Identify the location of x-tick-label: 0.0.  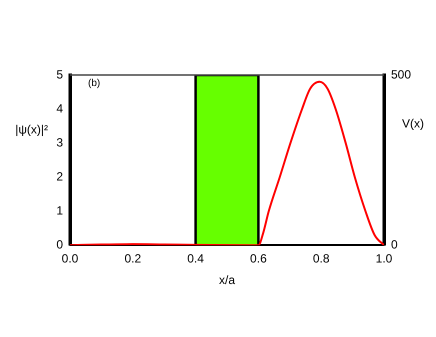
(70, 259).